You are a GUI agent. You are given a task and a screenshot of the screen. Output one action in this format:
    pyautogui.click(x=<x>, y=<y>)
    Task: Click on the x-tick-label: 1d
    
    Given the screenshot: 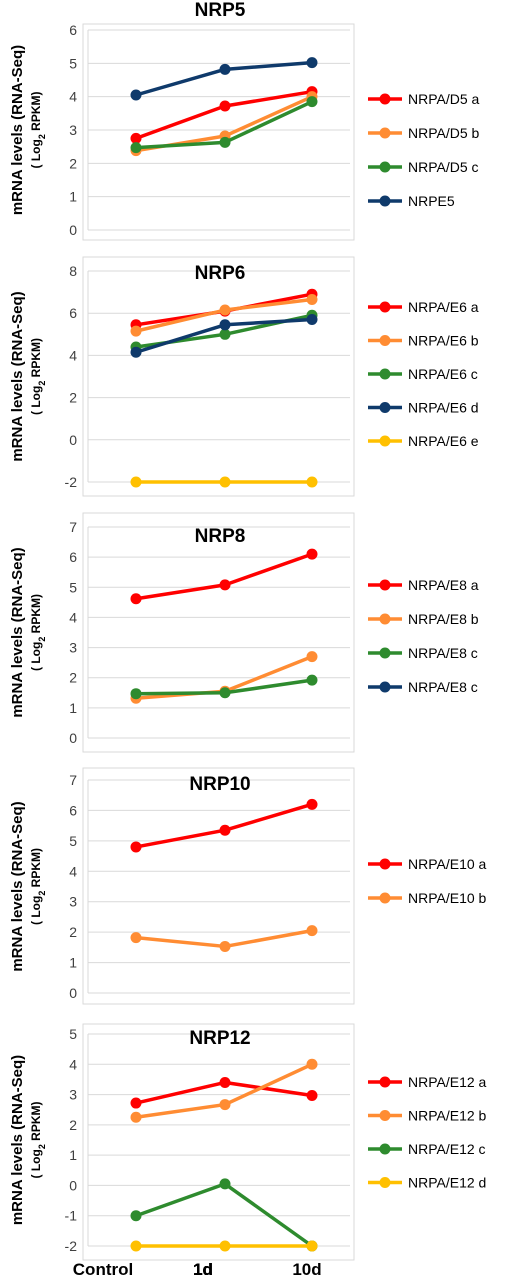 What is the action you would take?
    pyautogui.click(x=203, y=1269)
    